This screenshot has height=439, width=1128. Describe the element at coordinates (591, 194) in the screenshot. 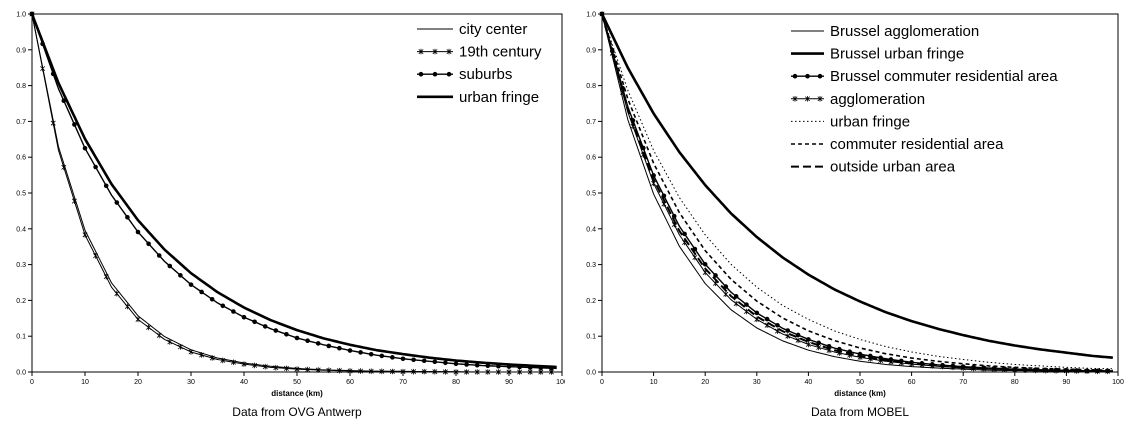

I see `y-tick-label: 0.5` at that location.